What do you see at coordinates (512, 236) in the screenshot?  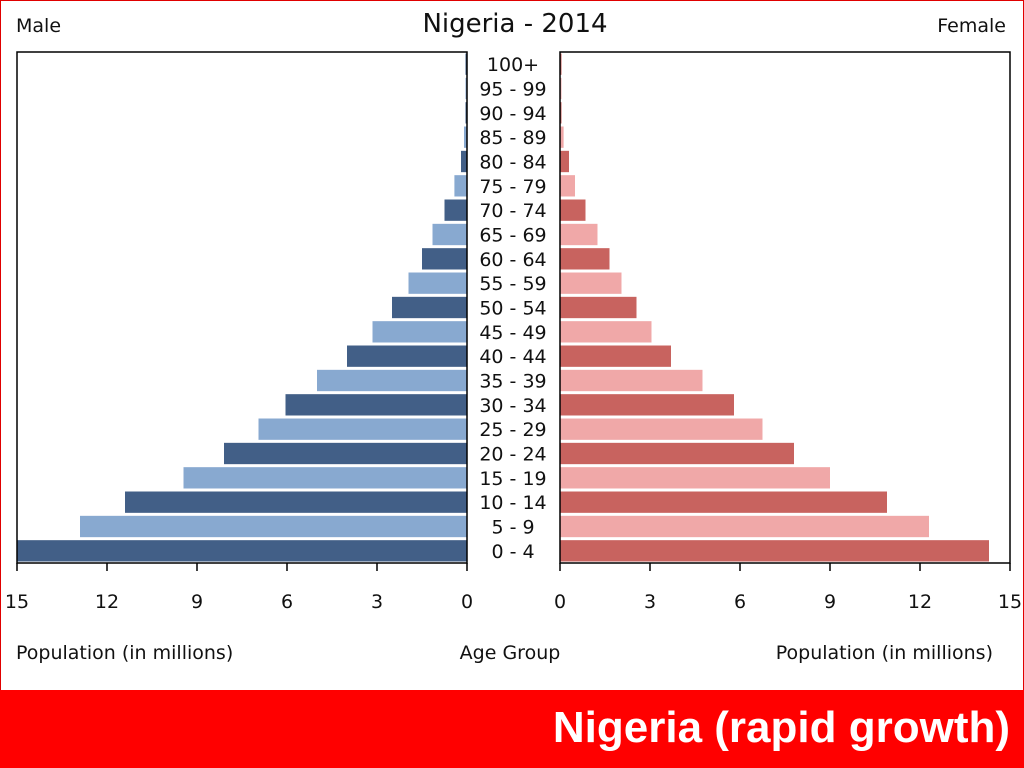 I see `age-group-label: 65 - 69` at bounding box center [512, 236].